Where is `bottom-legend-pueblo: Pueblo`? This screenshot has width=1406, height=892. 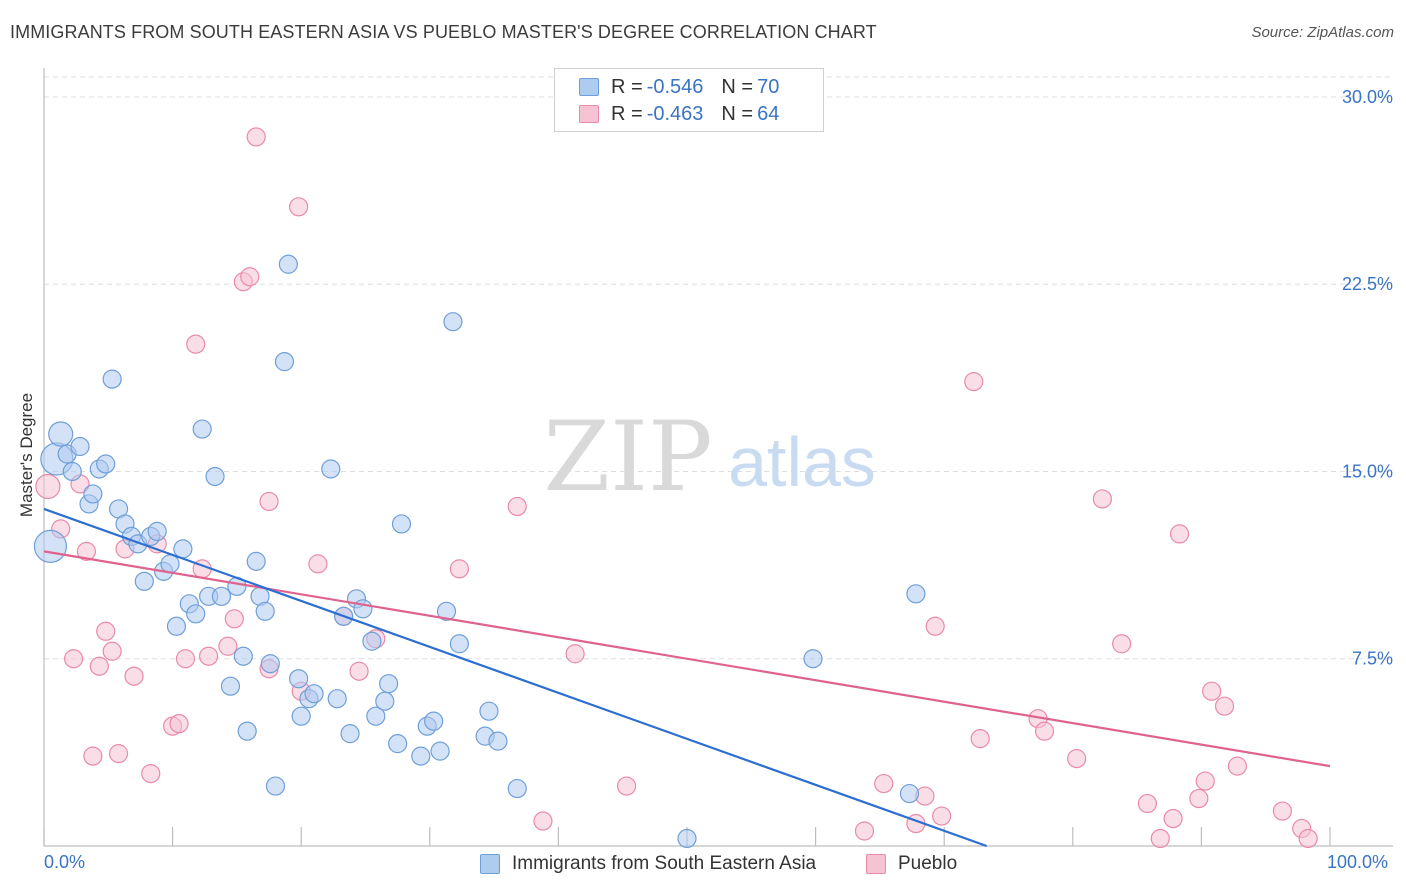
bottom-legend-pueblo: Pueblo is located at coordinates (911, 864).